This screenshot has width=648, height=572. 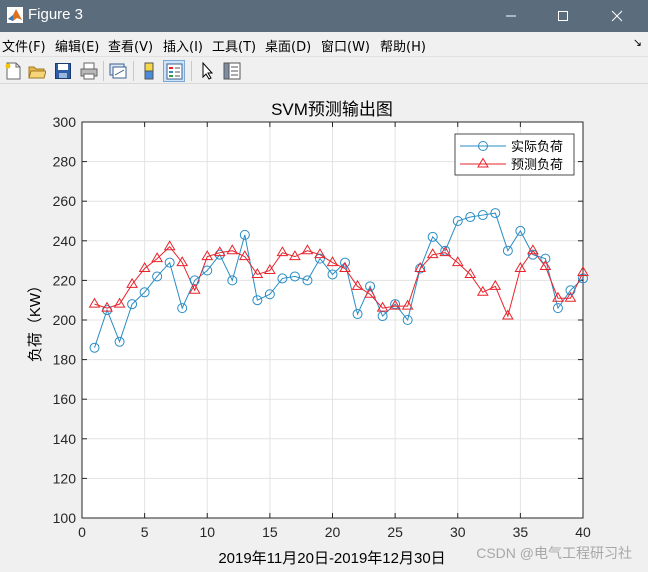 I want to click on minimize-button, so click(x=511, y=16).